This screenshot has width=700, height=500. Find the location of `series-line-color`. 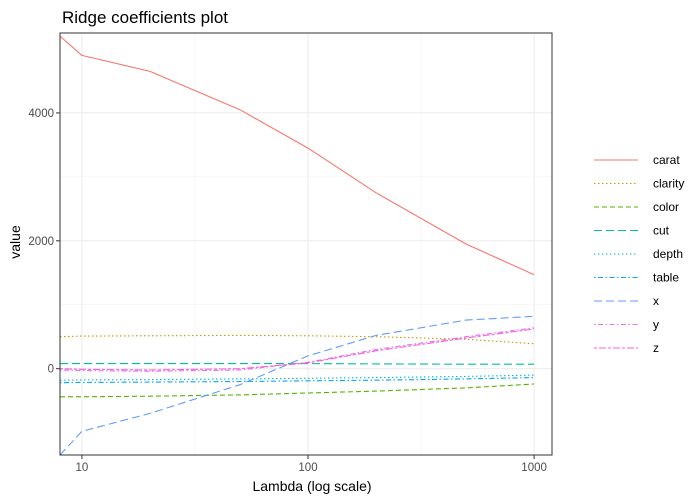

series-line-color is located at coordinates (297, 390).